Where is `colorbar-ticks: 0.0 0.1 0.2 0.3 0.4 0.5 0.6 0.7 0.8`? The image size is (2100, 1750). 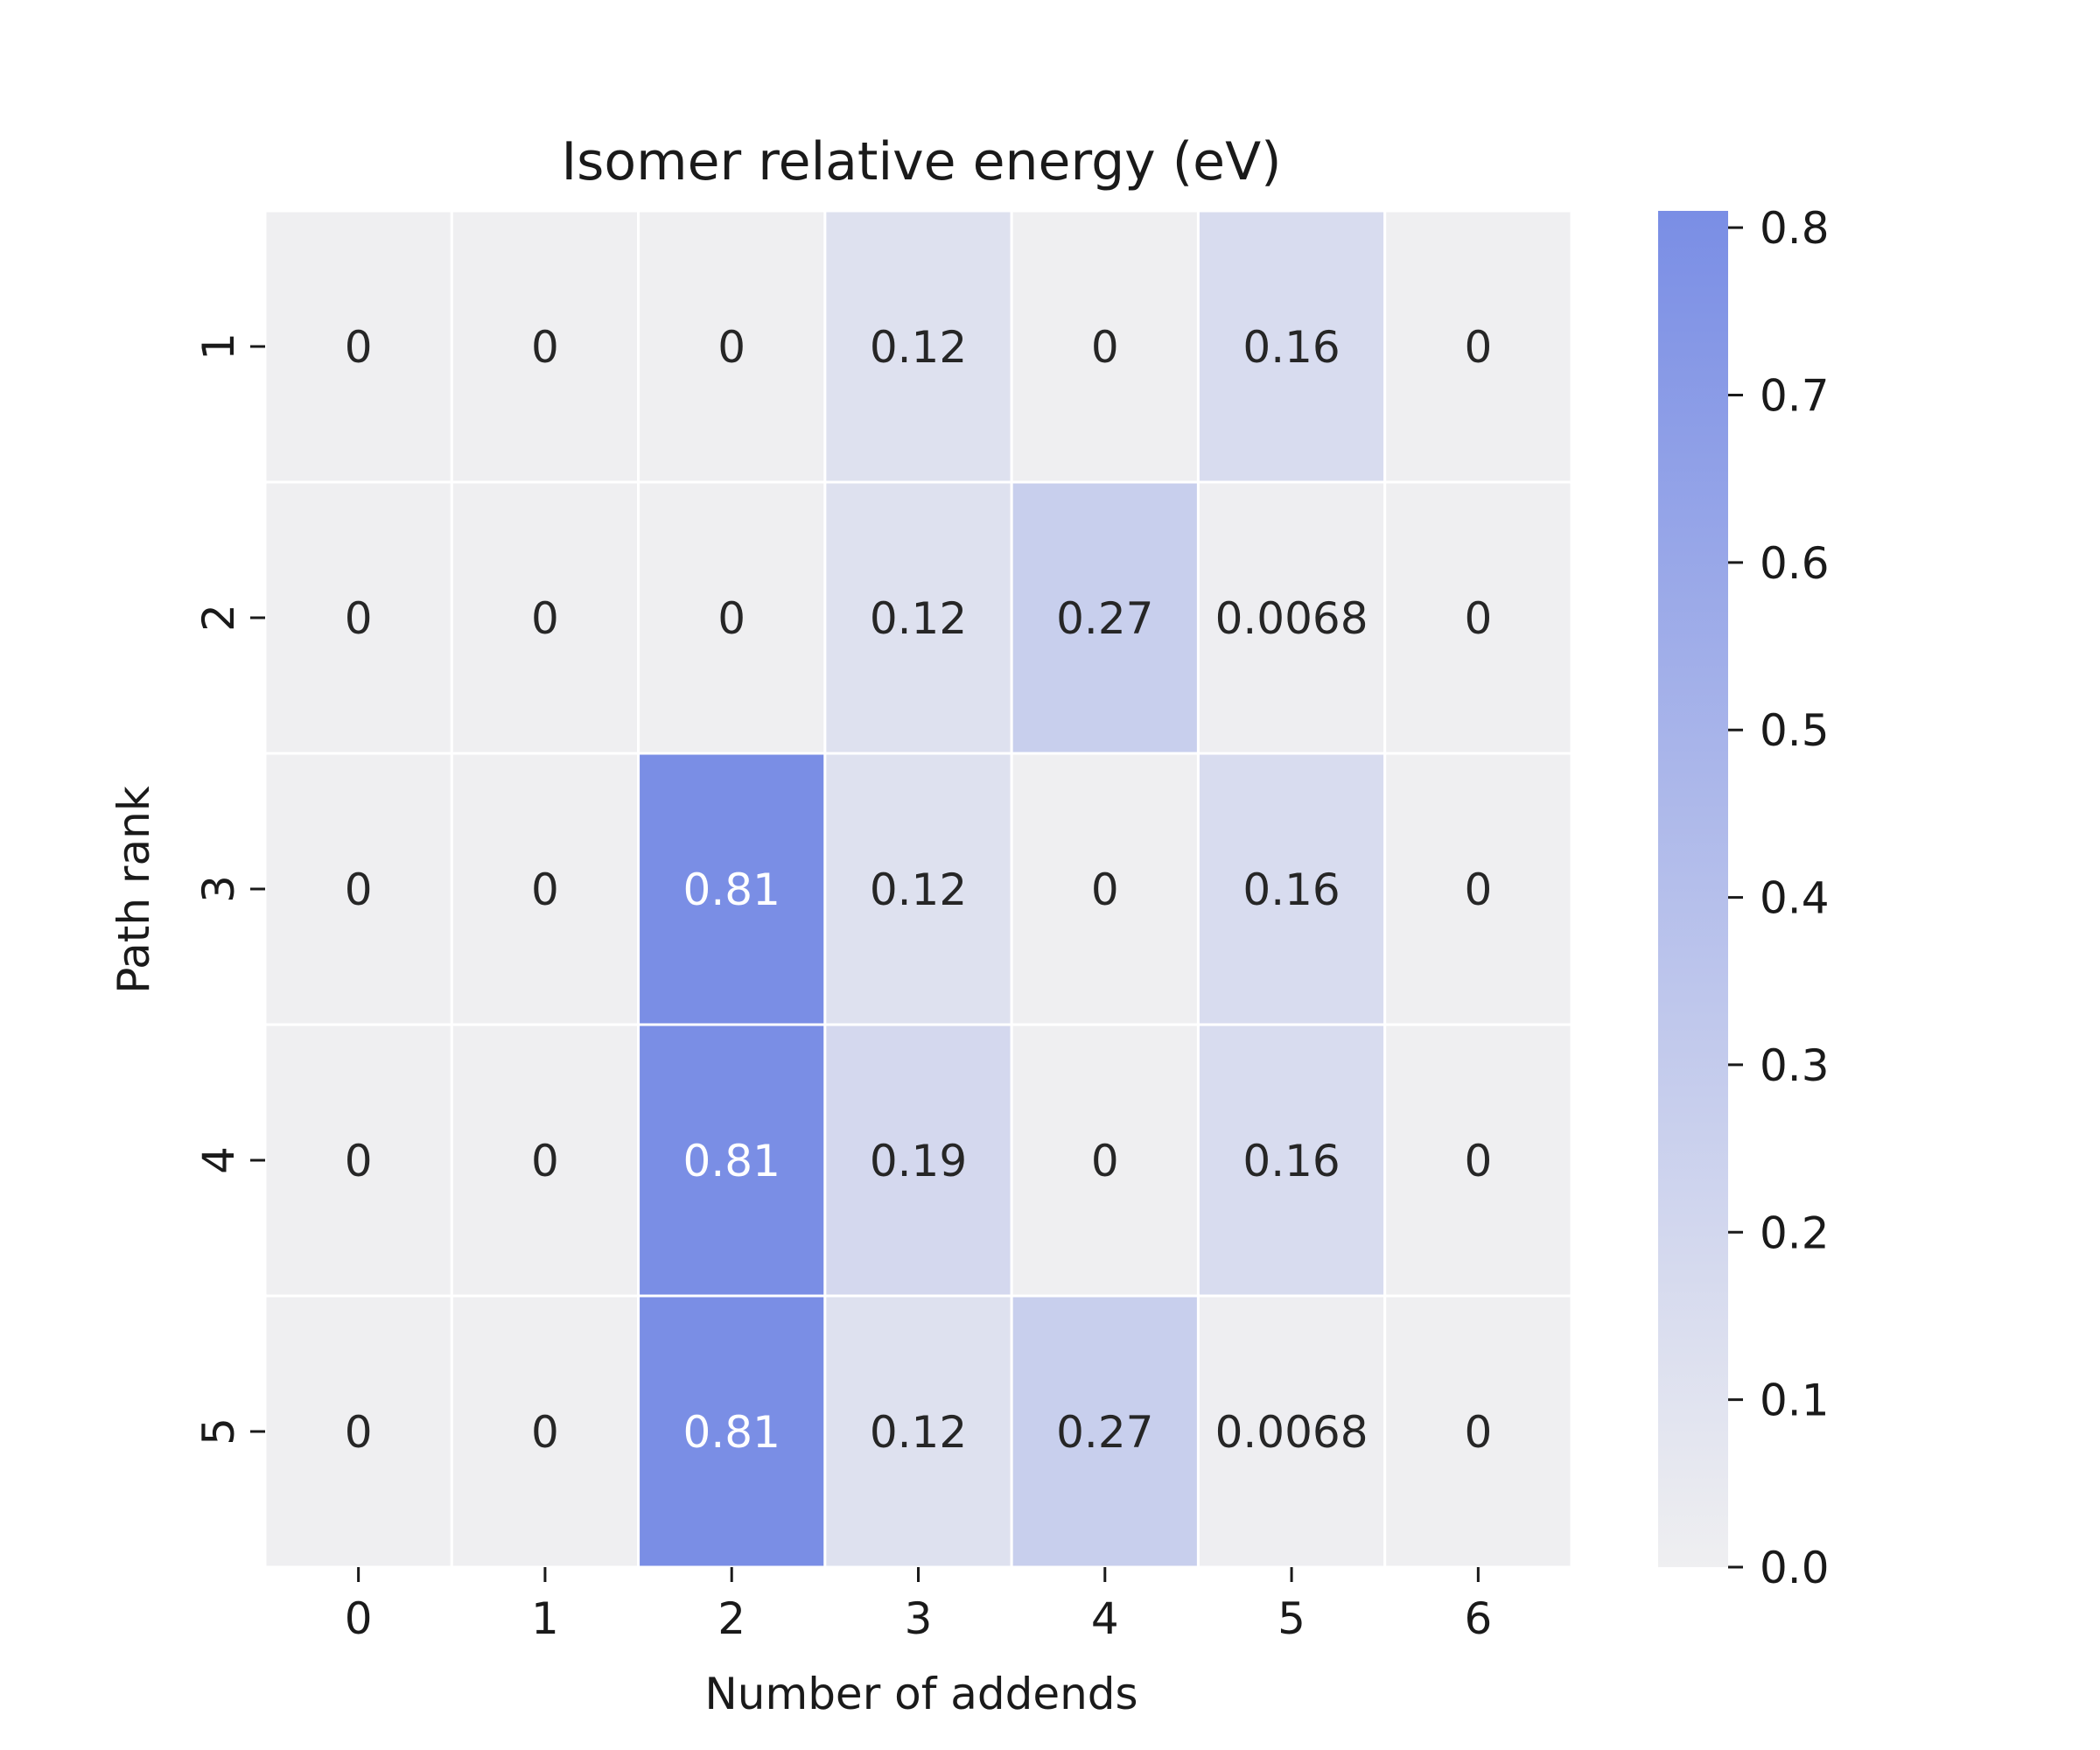 colorbar-ticks: 0.0 0.1 0.2 0.3 0.4 0.5 0.6 0.7 0.8 is located at coordinates (1779, 898).